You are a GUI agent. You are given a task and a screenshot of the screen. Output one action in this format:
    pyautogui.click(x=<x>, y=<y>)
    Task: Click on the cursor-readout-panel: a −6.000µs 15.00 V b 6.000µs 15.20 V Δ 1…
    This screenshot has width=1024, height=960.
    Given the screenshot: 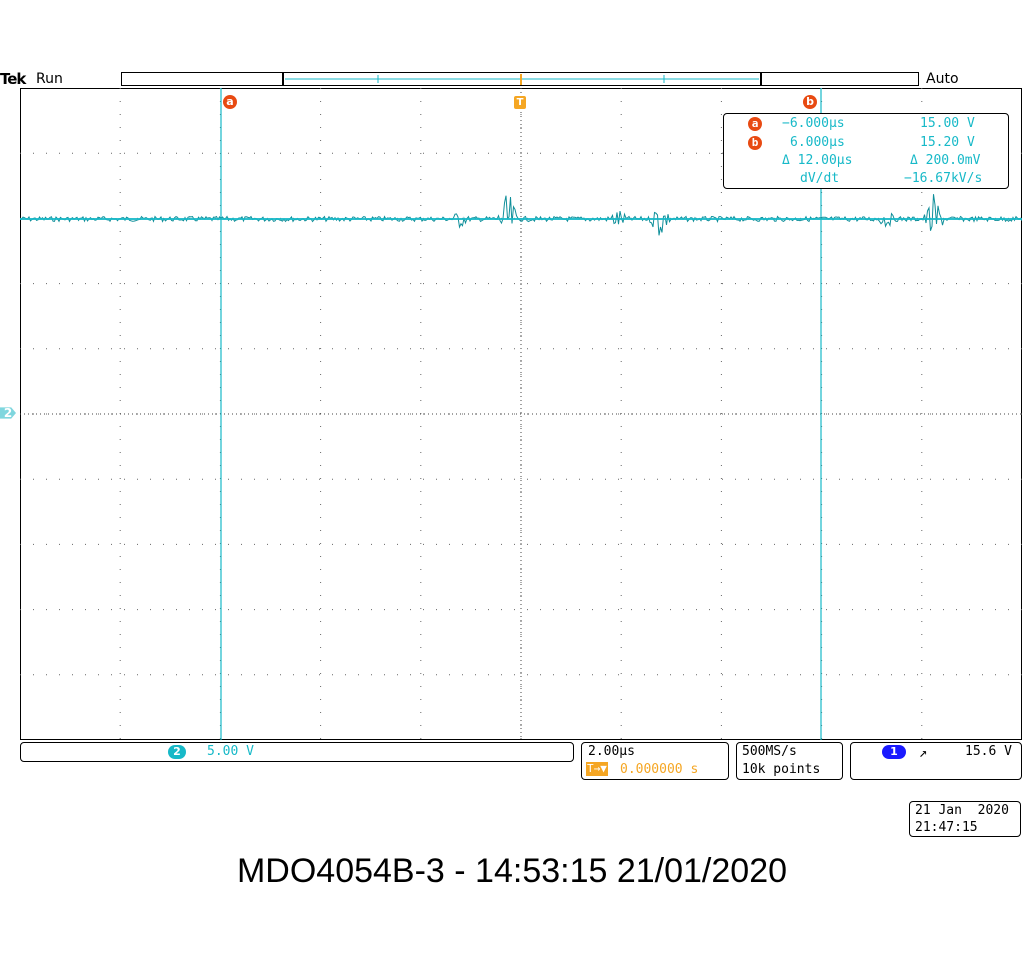 What is the action you would take?
    pyautogui.click(x=866, y=151)
    